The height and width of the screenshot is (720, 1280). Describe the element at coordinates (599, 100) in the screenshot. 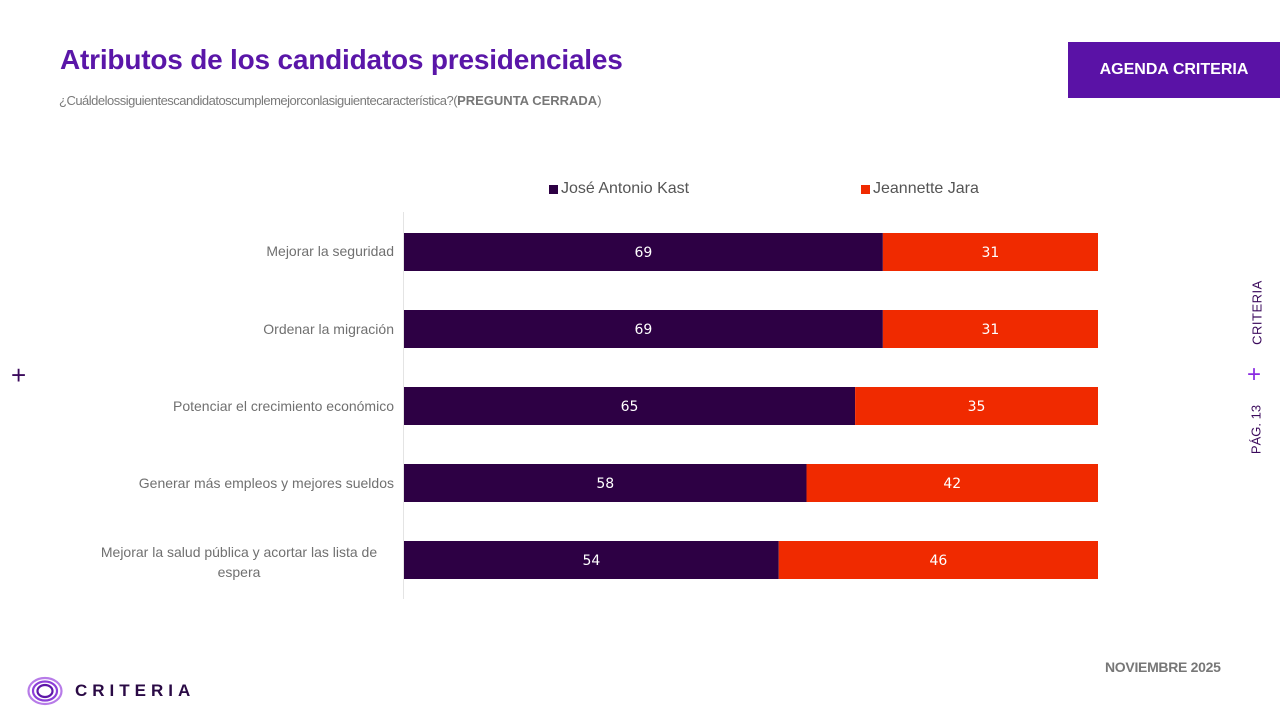

I see `question-close: )` at that location.